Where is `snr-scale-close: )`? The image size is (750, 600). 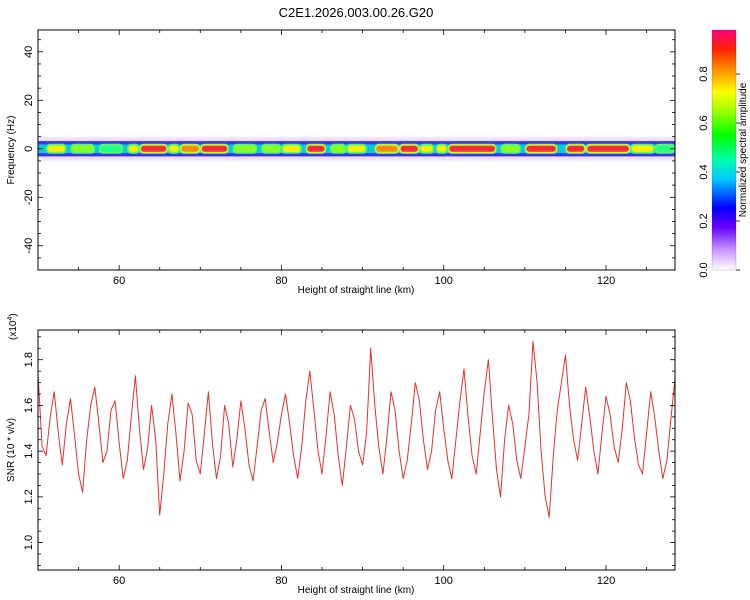 snr-scale-close: ) is located at coordinates (13, 314).